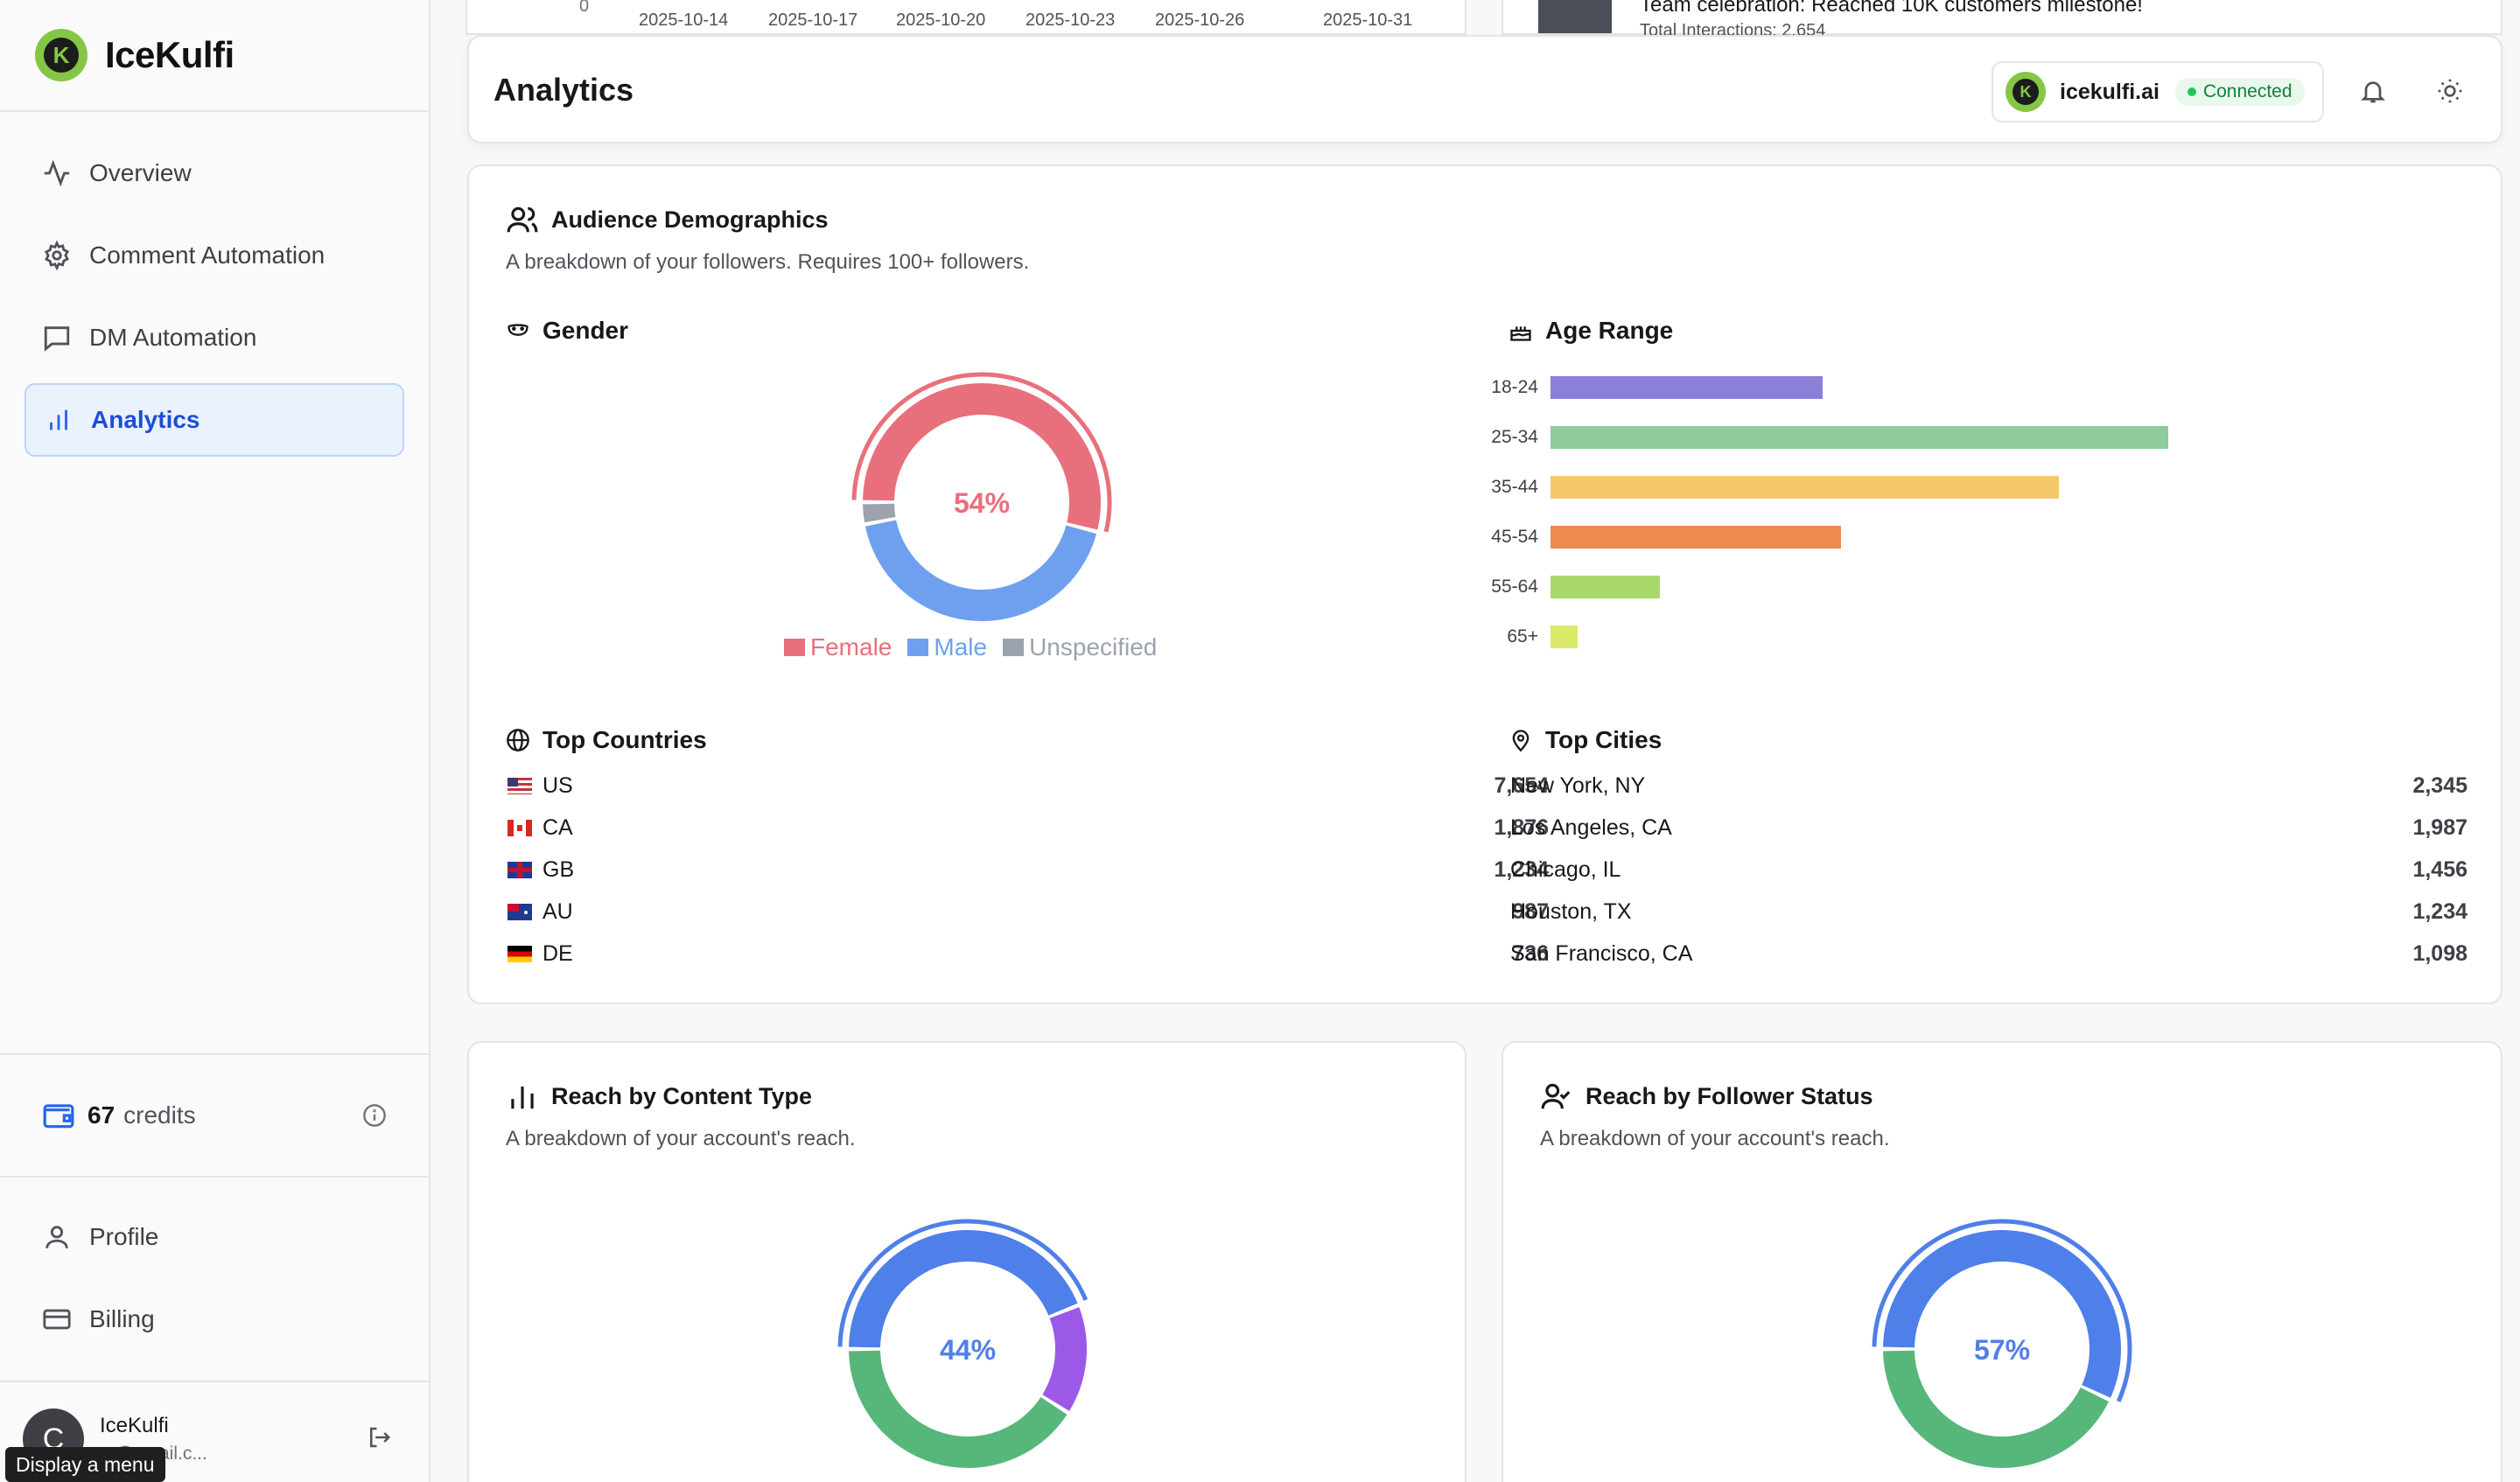 The image size is (2520, 1482). I want to click on age-bar-row: 35-44, so click(1759, 487).